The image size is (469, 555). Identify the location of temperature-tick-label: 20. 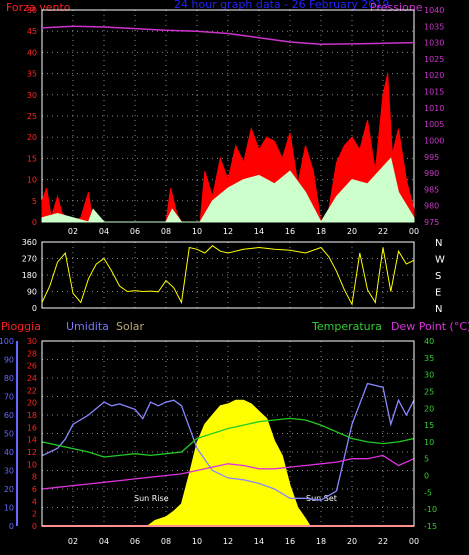
(429, 408).